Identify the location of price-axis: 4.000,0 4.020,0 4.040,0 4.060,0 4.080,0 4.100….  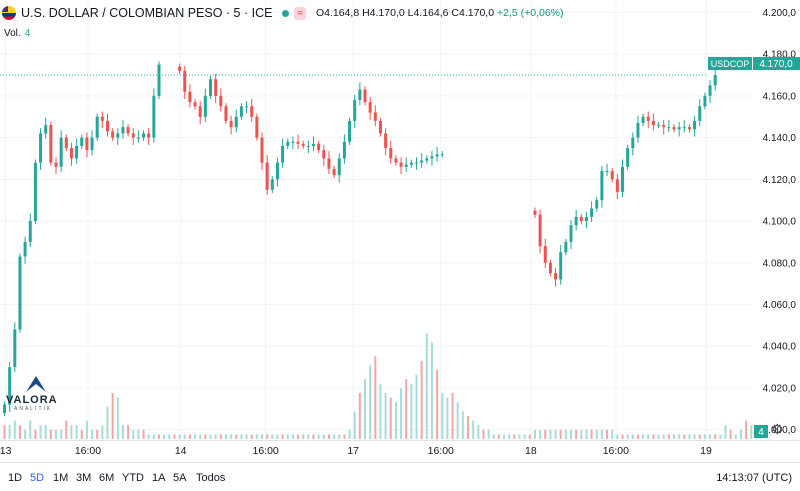
(780, 222).